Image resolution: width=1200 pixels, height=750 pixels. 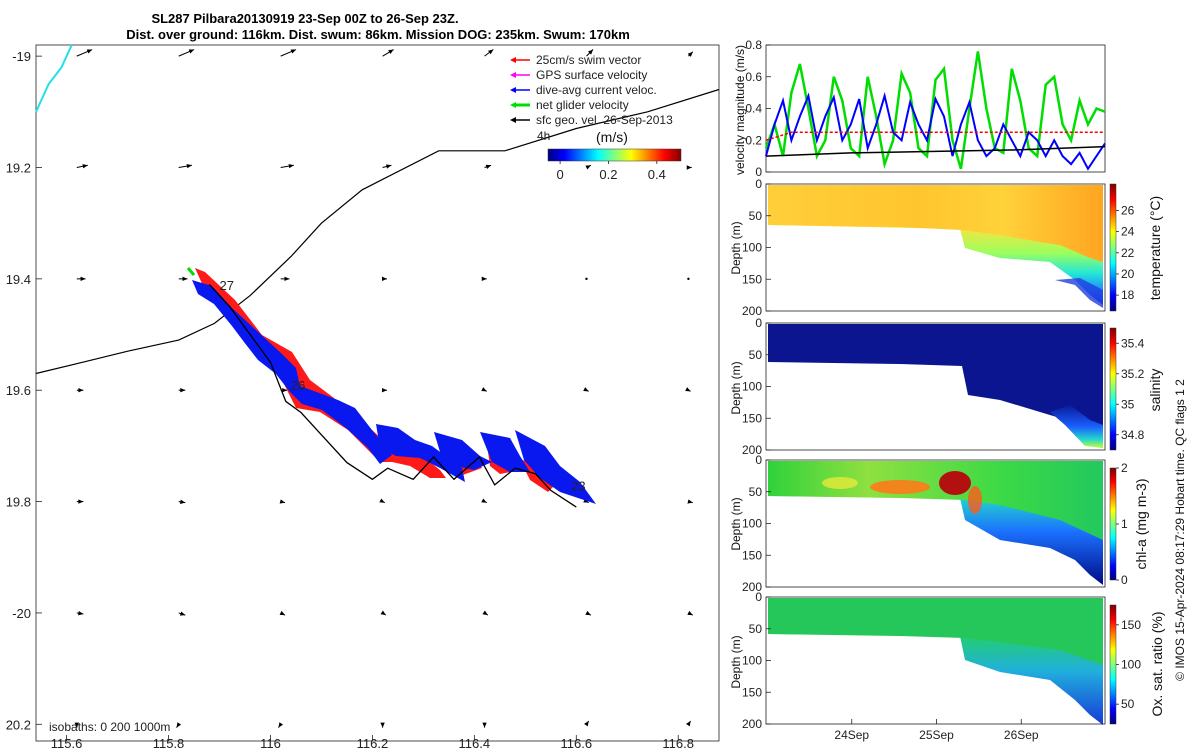 I want to click on map-x-tick-label: 116, so click(x=270, y=743).